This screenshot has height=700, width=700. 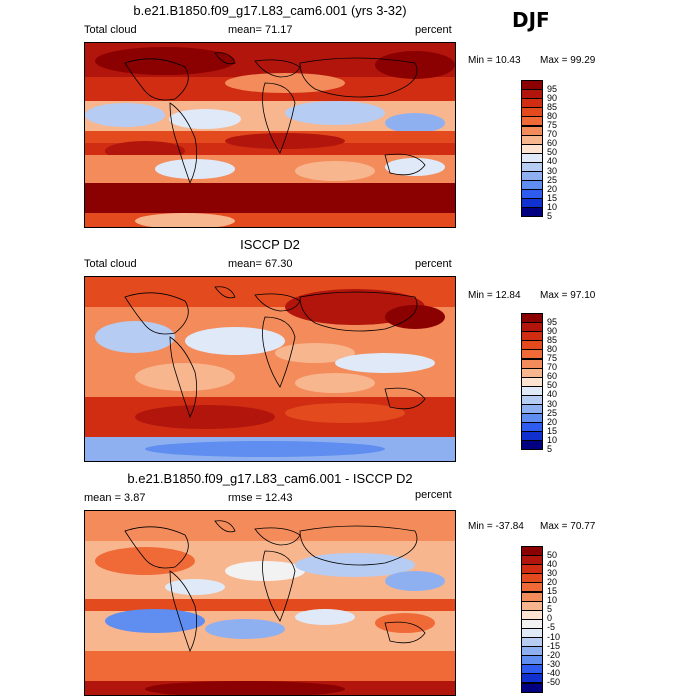 What do you see at coordinates (554, 645) in the screenshot?
I see `colorbar-tick-label: -15` at bounding box center [554, 645].